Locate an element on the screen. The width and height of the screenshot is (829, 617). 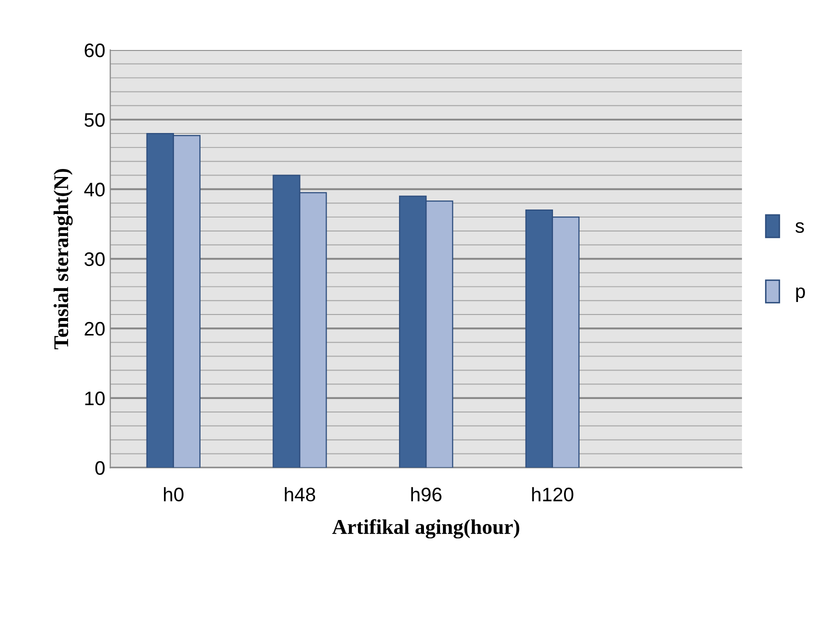
y-axis-title: Tensial steranght(N) is located at coordinates (63, 259).